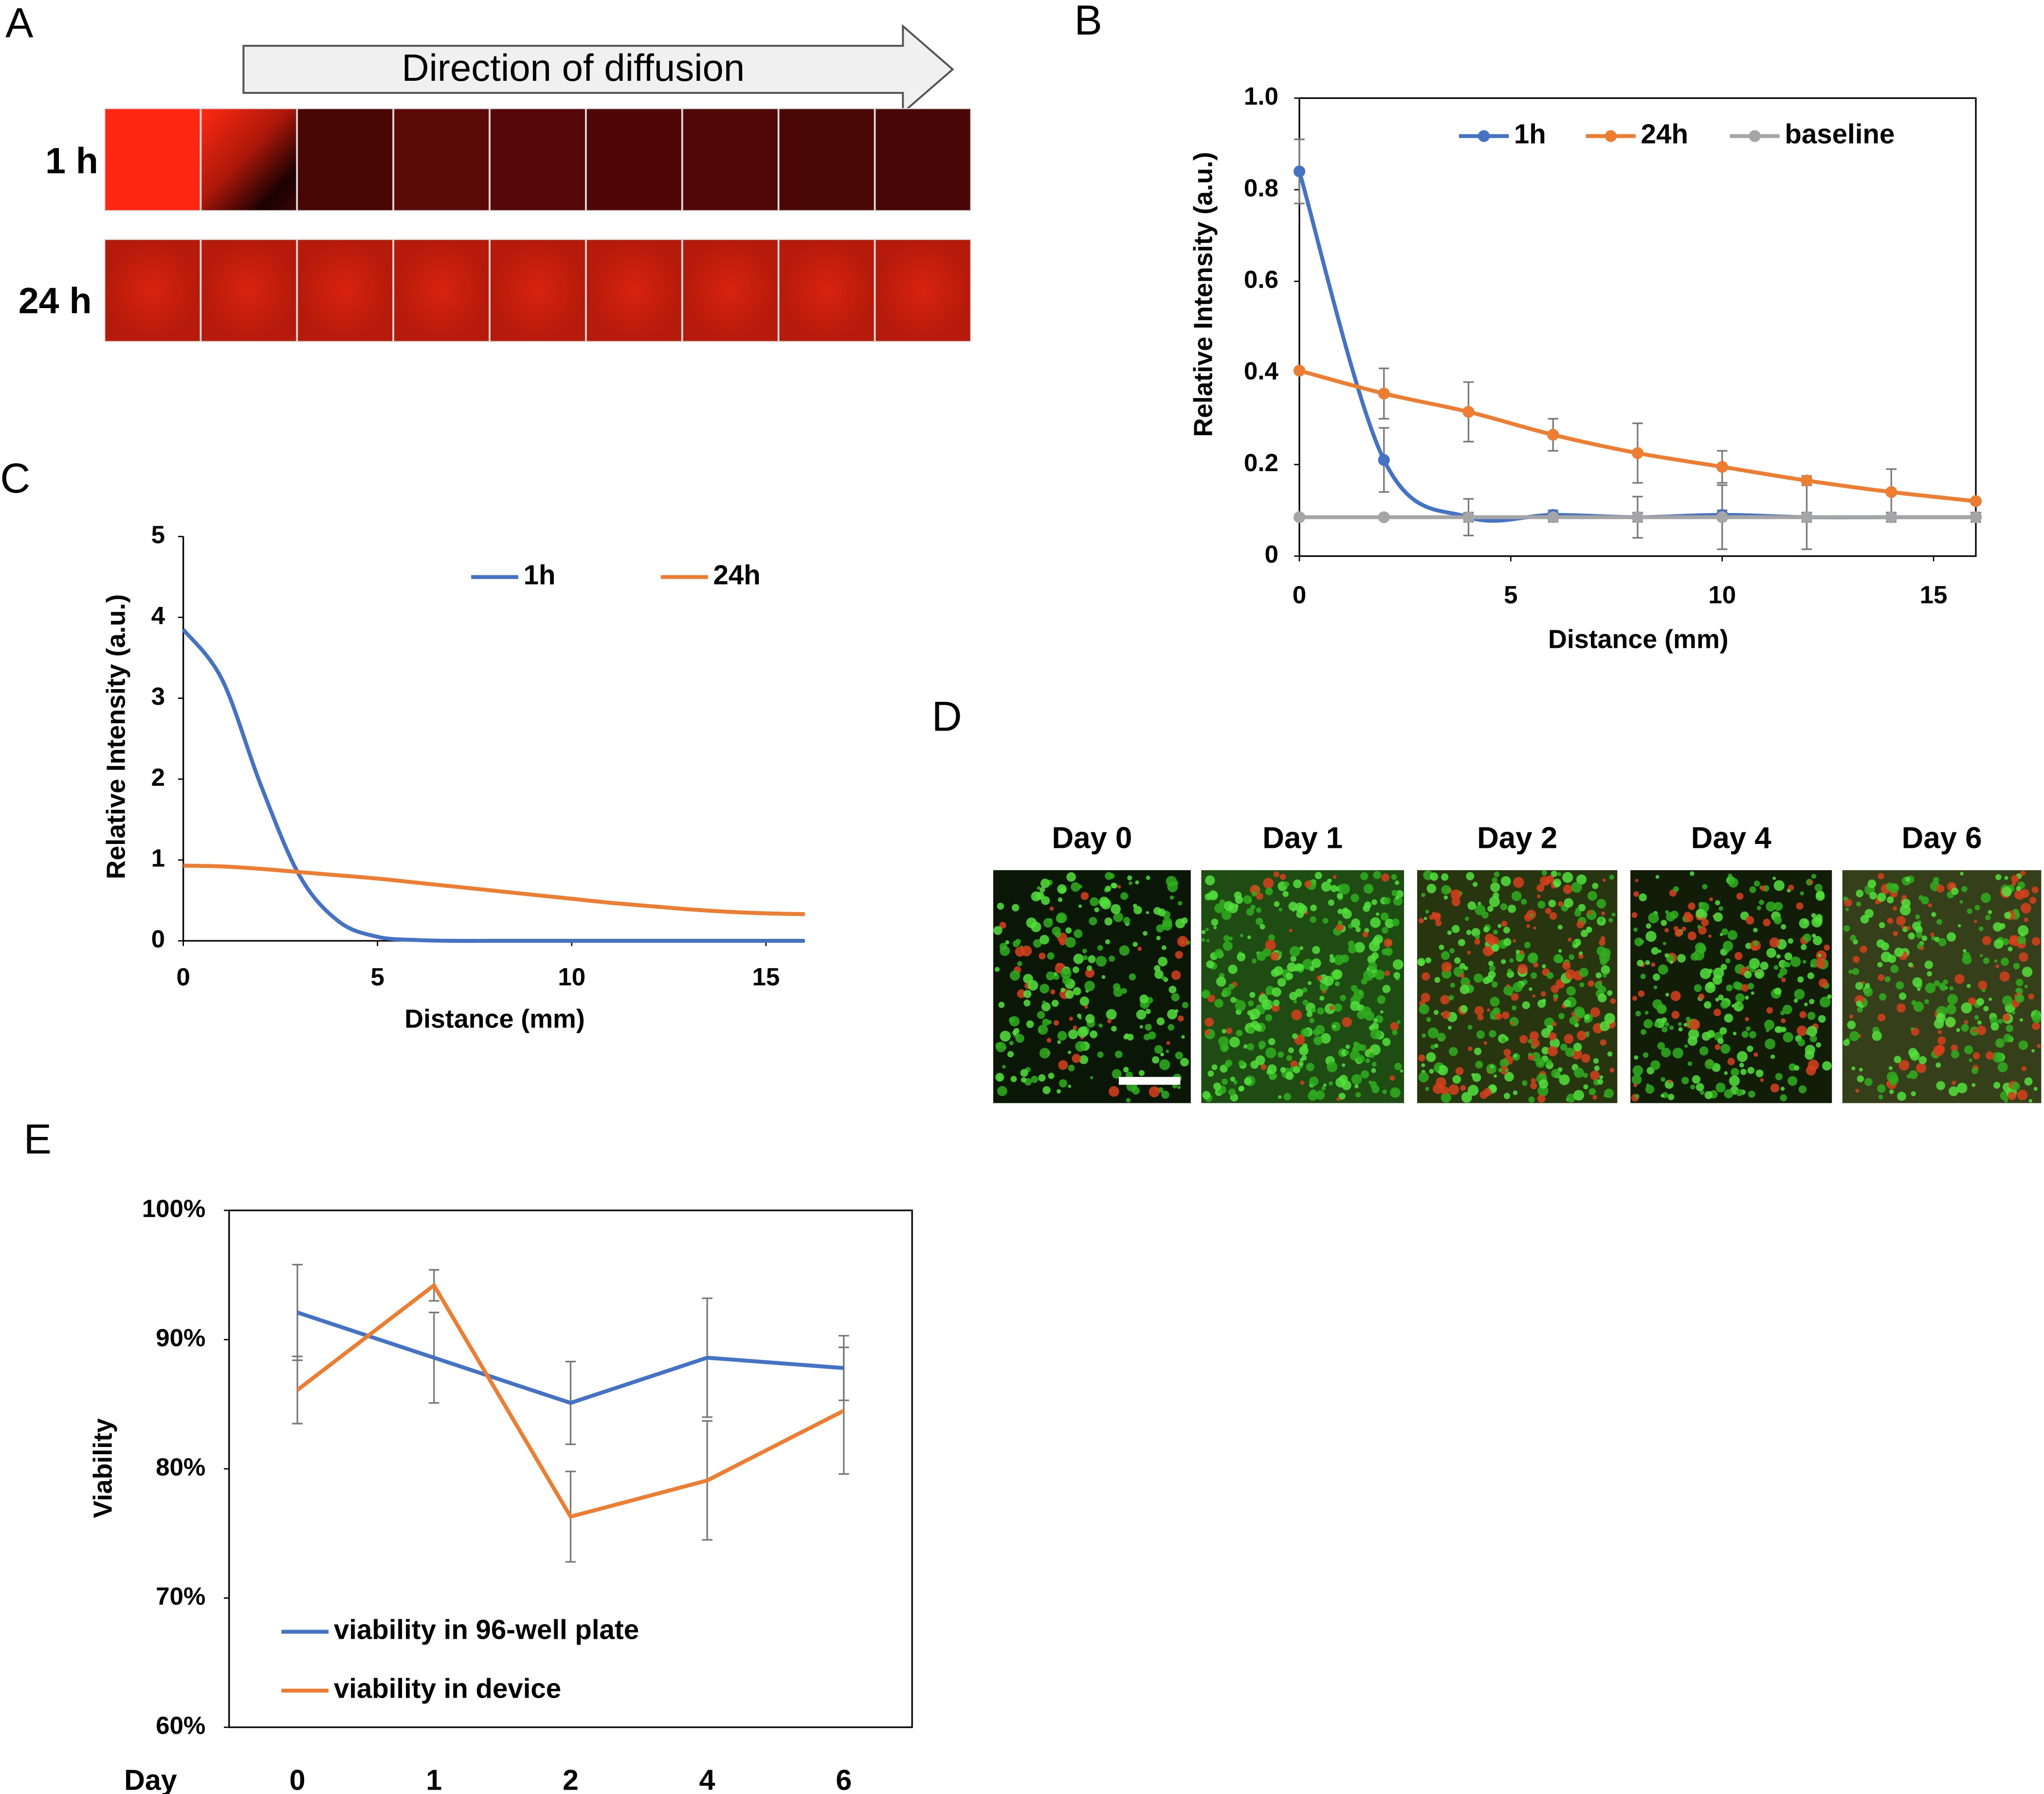 Image resolution: width=2044 pixels, height=1794 pixels. Describe the element at coordinates (158, 616) in the screenshot. I see `y-tick-label: 4` at that location.